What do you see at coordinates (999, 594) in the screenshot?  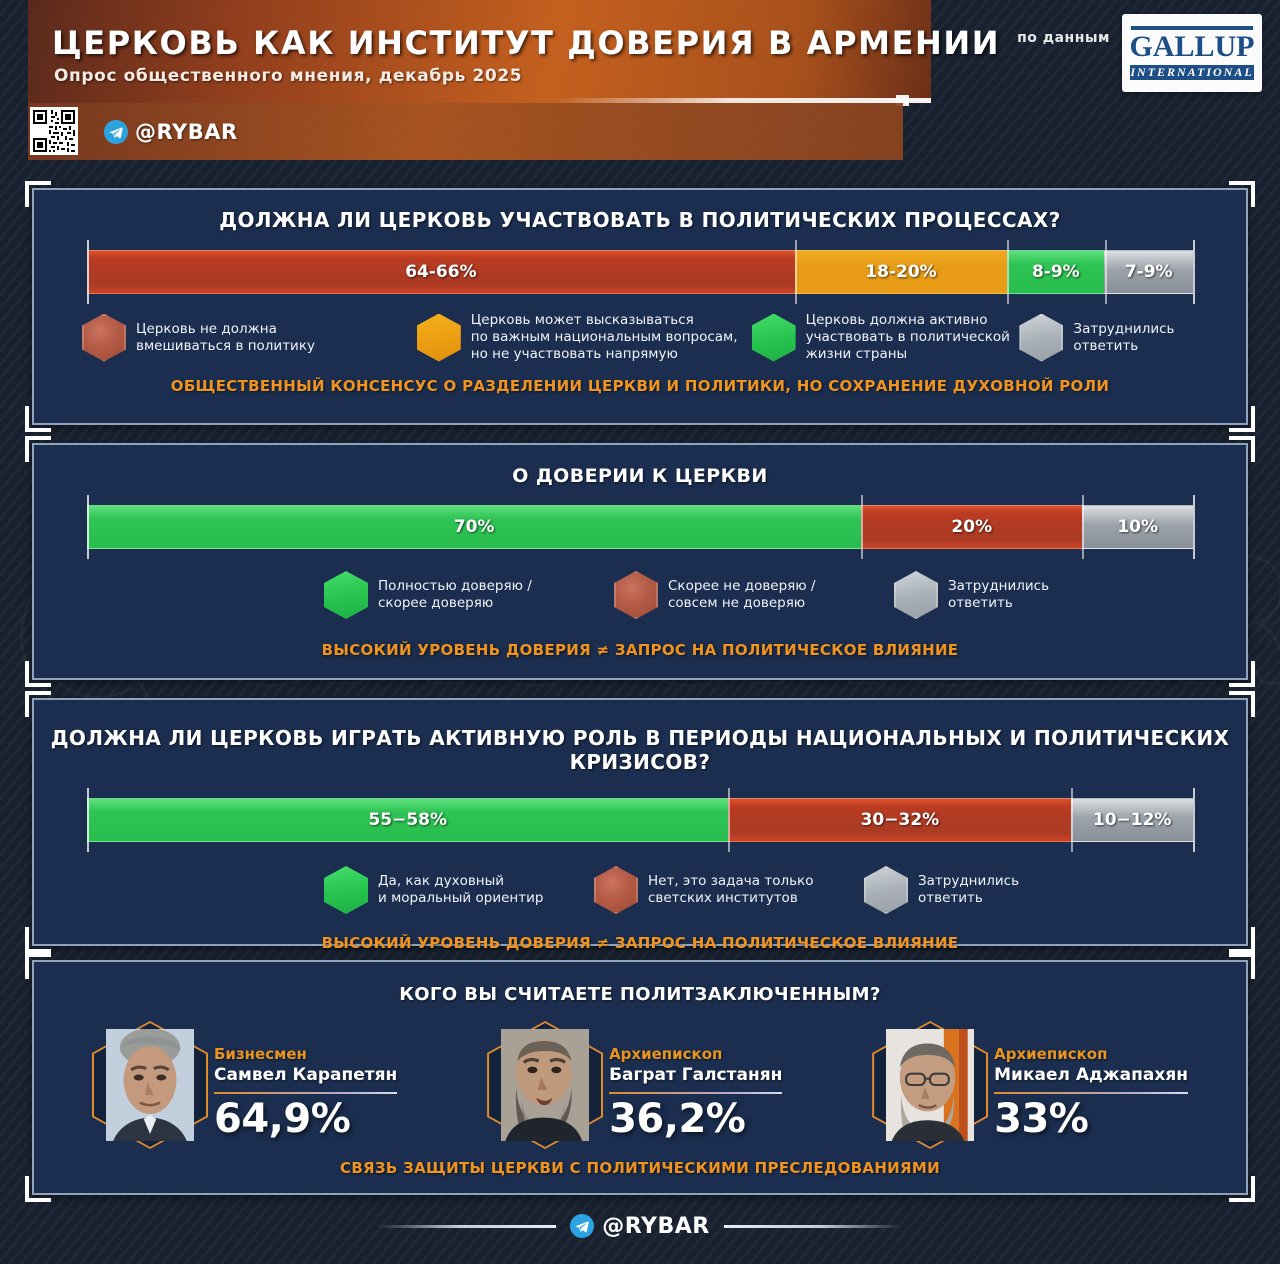 I see `legend-label: Затруднились ответить` at bounding box center [999, 594].